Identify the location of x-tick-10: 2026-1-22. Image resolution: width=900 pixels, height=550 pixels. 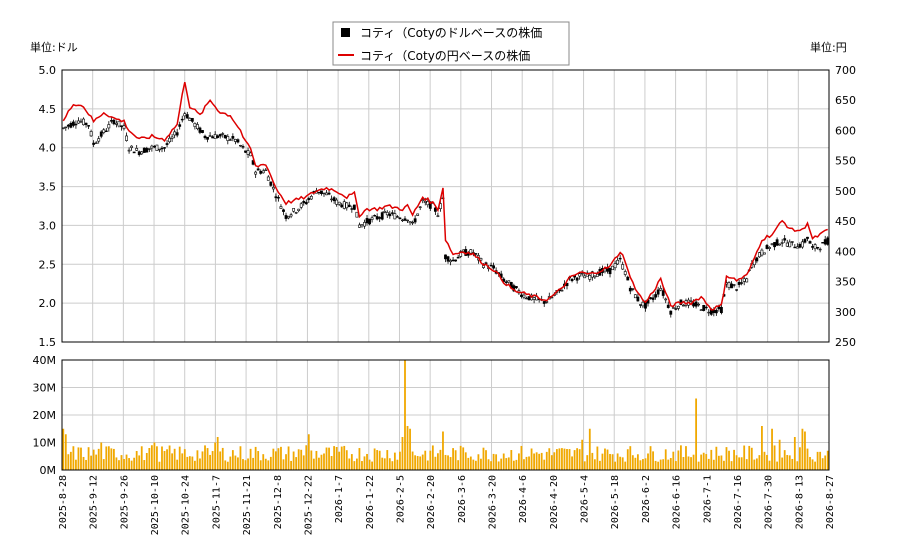
(370, 502).